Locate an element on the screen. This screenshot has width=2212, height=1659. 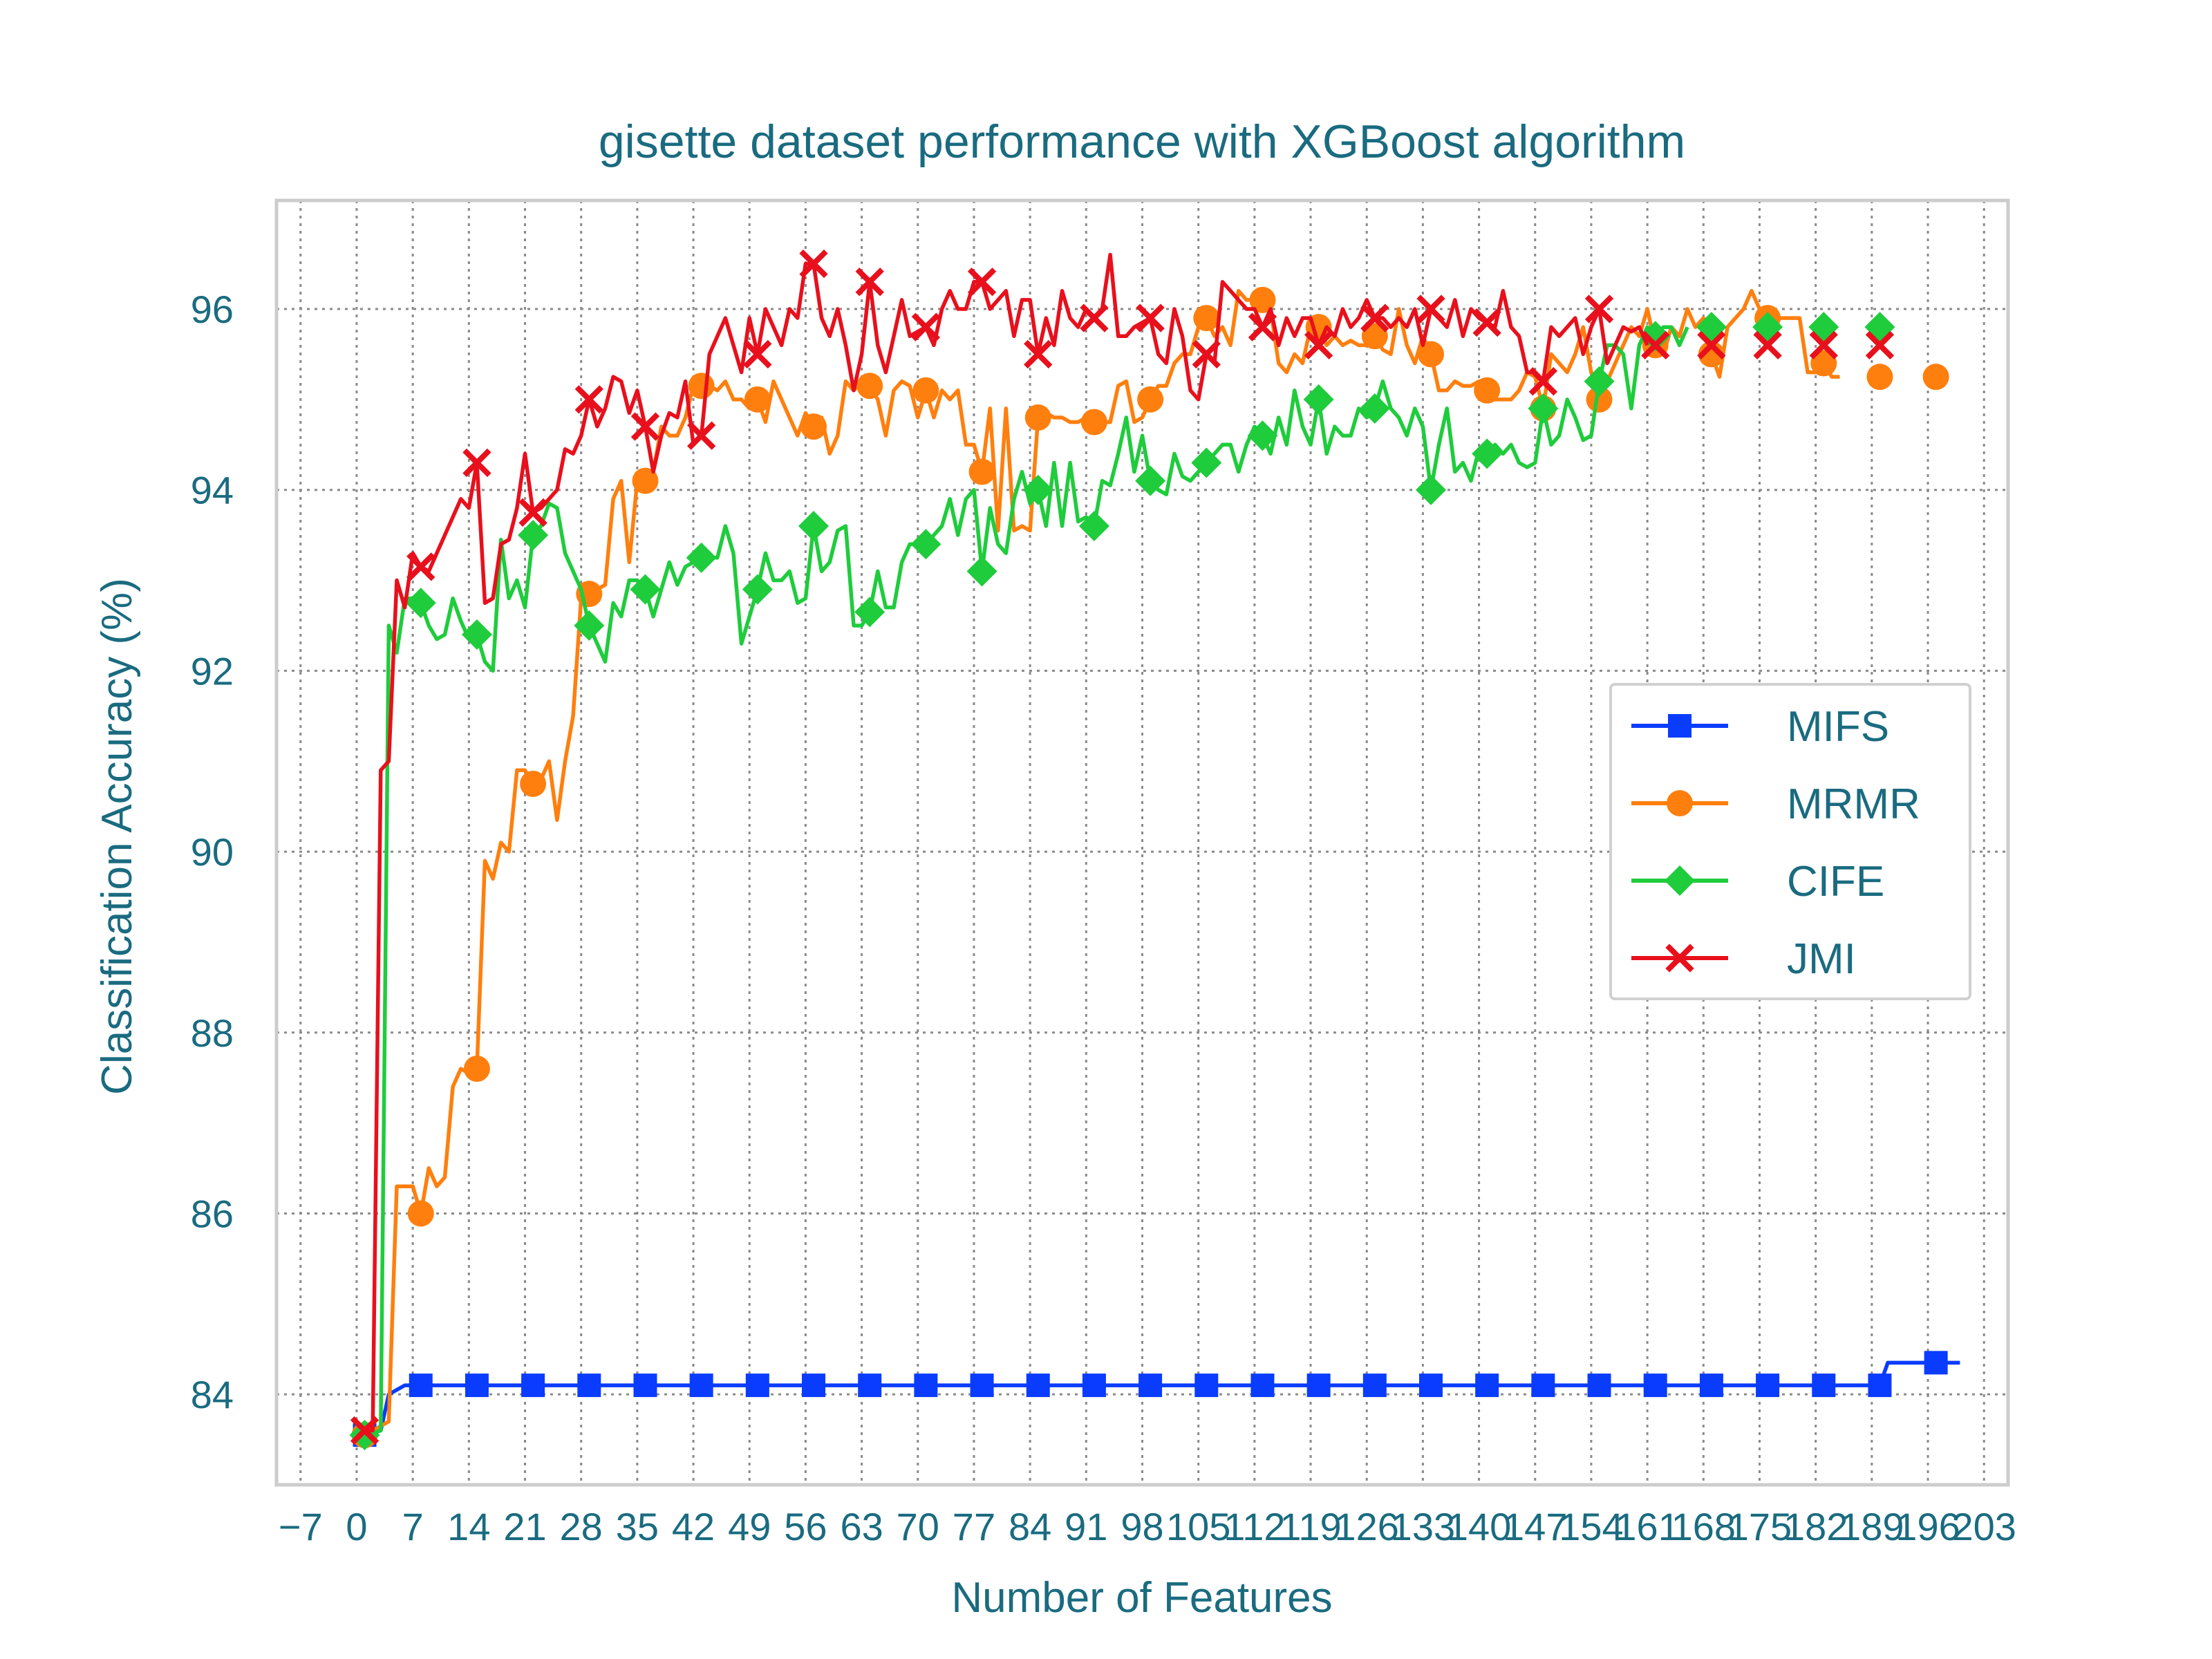
x-axis-label: Number of Features is located at coordinates (1141, 1598).